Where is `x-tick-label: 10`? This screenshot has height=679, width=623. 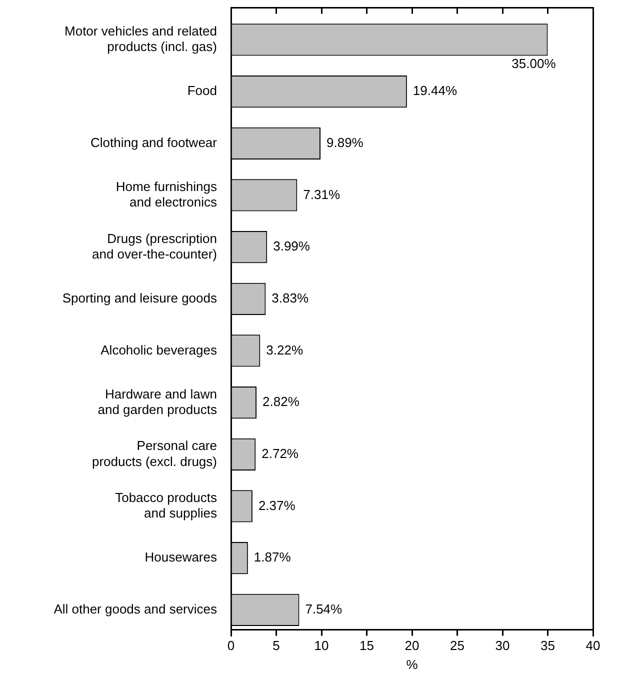 x-tick-label: 10 is located at coordinates (321, 646).